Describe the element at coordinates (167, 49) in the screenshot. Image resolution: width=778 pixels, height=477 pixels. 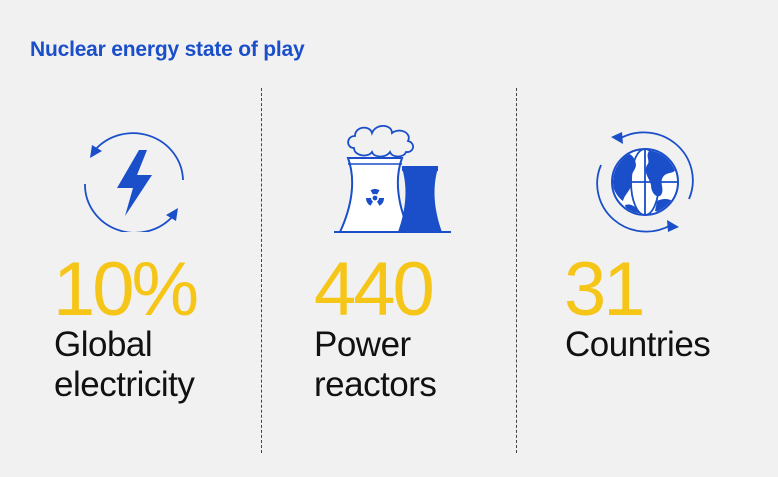
I see `page-title: Nuclear energy state of play` at that location.